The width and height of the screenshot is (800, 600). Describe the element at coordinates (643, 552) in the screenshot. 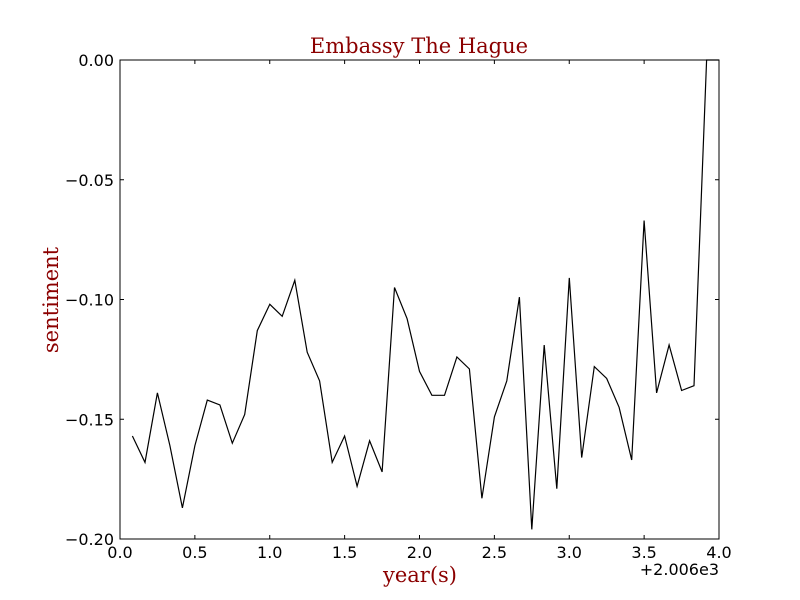

I see `x-tick-label: 3.5` at that location.